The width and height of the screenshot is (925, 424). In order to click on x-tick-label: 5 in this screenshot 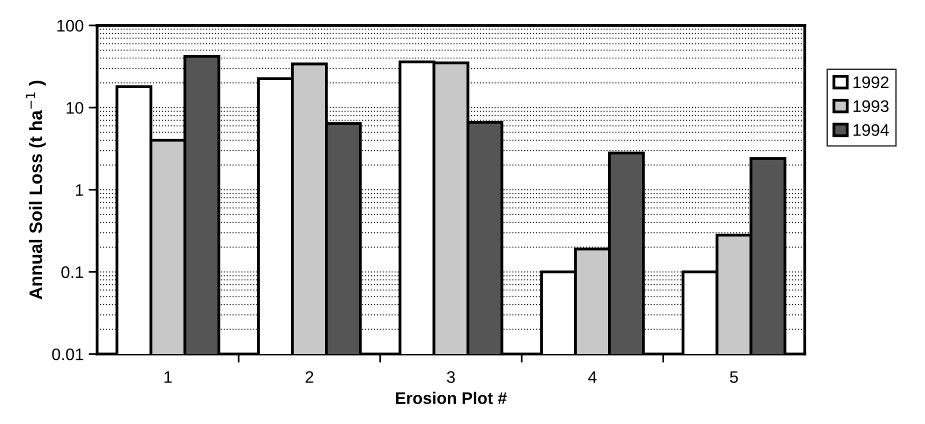, I will do `click(734, 377)`.